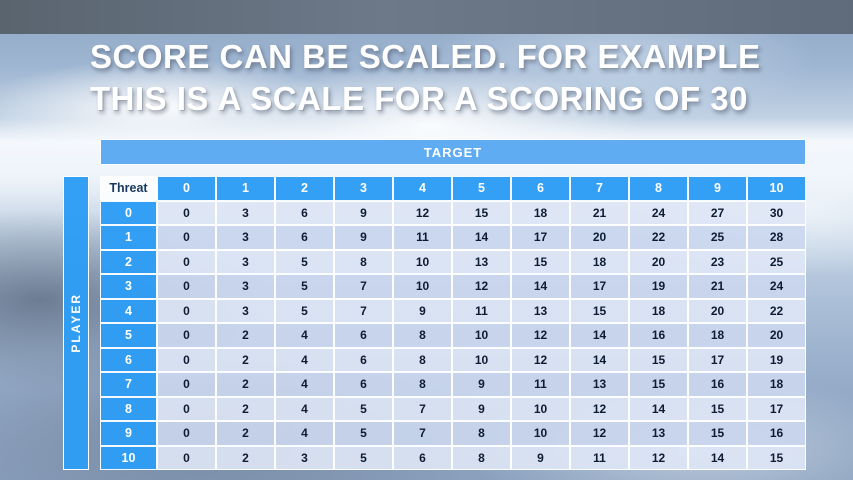  Describe the element at coordinates (540, 384) in the screenshot. I see `score-cell: 11` at that location.